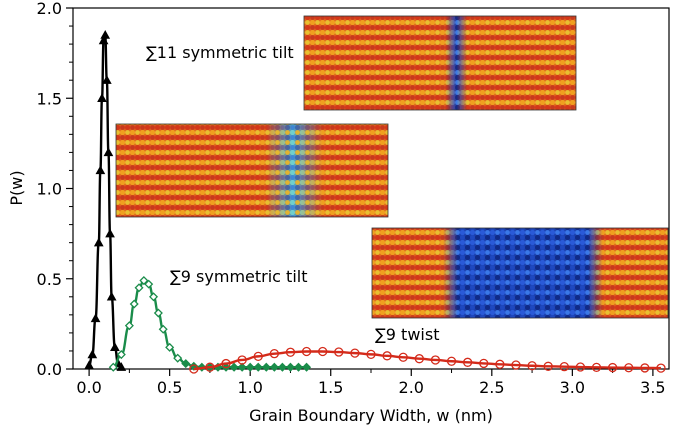  Describe the element at coordinates (169, 387) in the screenshot. I see `x-tick-label-1: 0.5` at that location.